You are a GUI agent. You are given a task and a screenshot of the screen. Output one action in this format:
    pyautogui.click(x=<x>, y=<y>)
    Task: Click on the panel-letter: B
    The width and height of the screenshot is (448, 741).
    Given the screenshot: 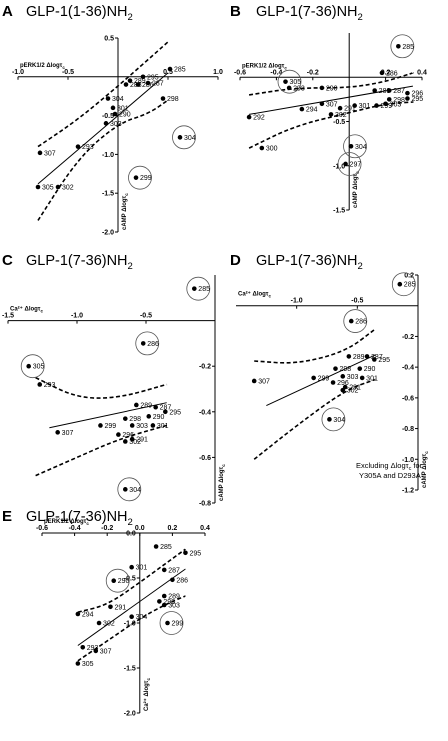 What is the action you would take?
    pyautogui.click(x=235, y=11)
    